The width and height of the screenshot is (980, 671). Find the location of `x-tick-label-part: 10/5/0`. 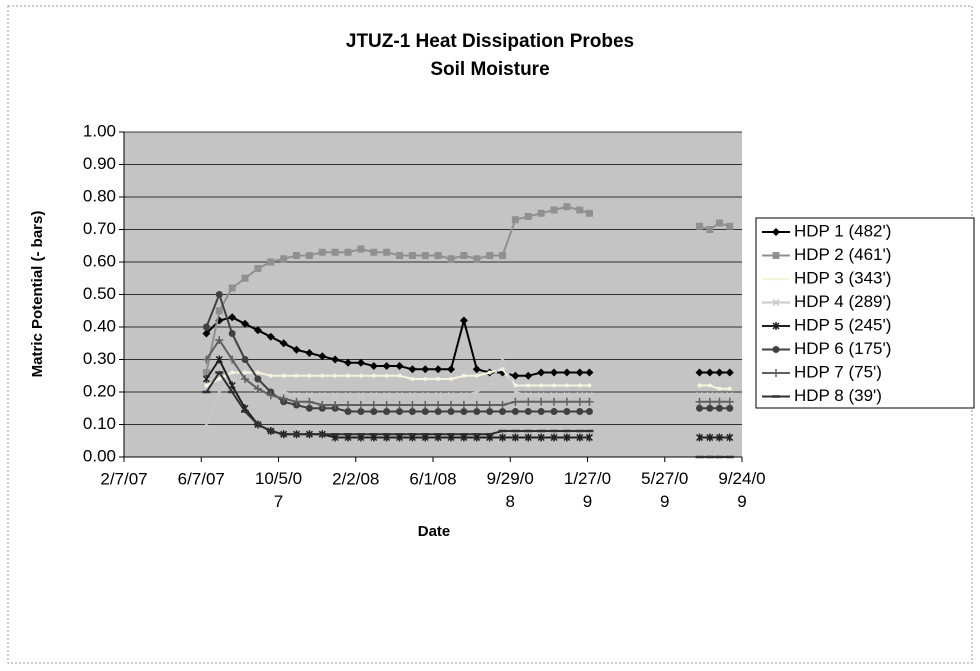

x-tick-label-part: 10/5/0 is located at coordinates (278, 478).